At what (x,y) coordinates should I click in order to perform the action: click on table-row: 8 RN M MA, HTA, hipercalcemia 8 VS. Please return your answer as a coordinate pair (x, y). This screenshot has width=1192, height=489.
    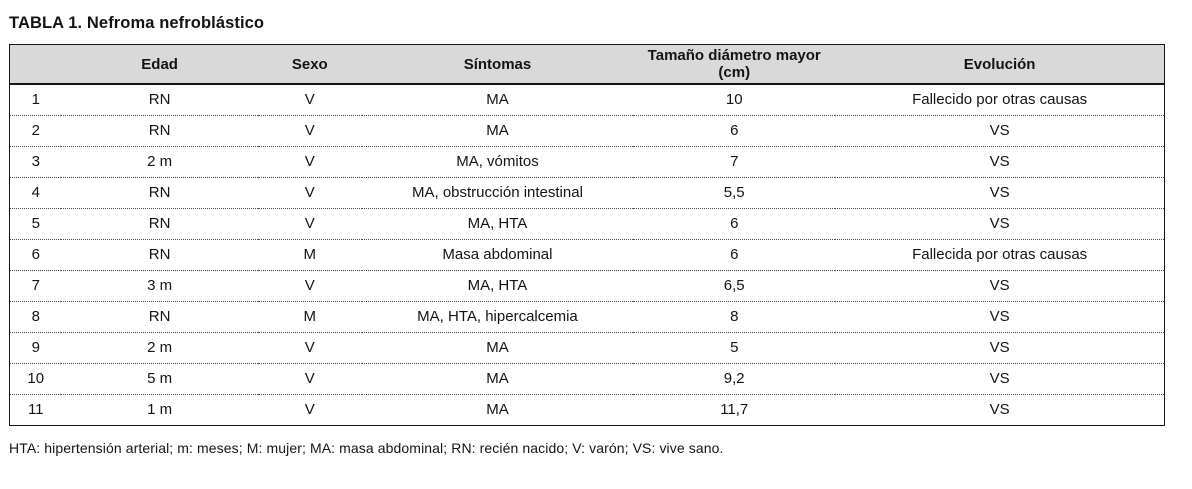
    Looking at the image, I should click on (587, 317).